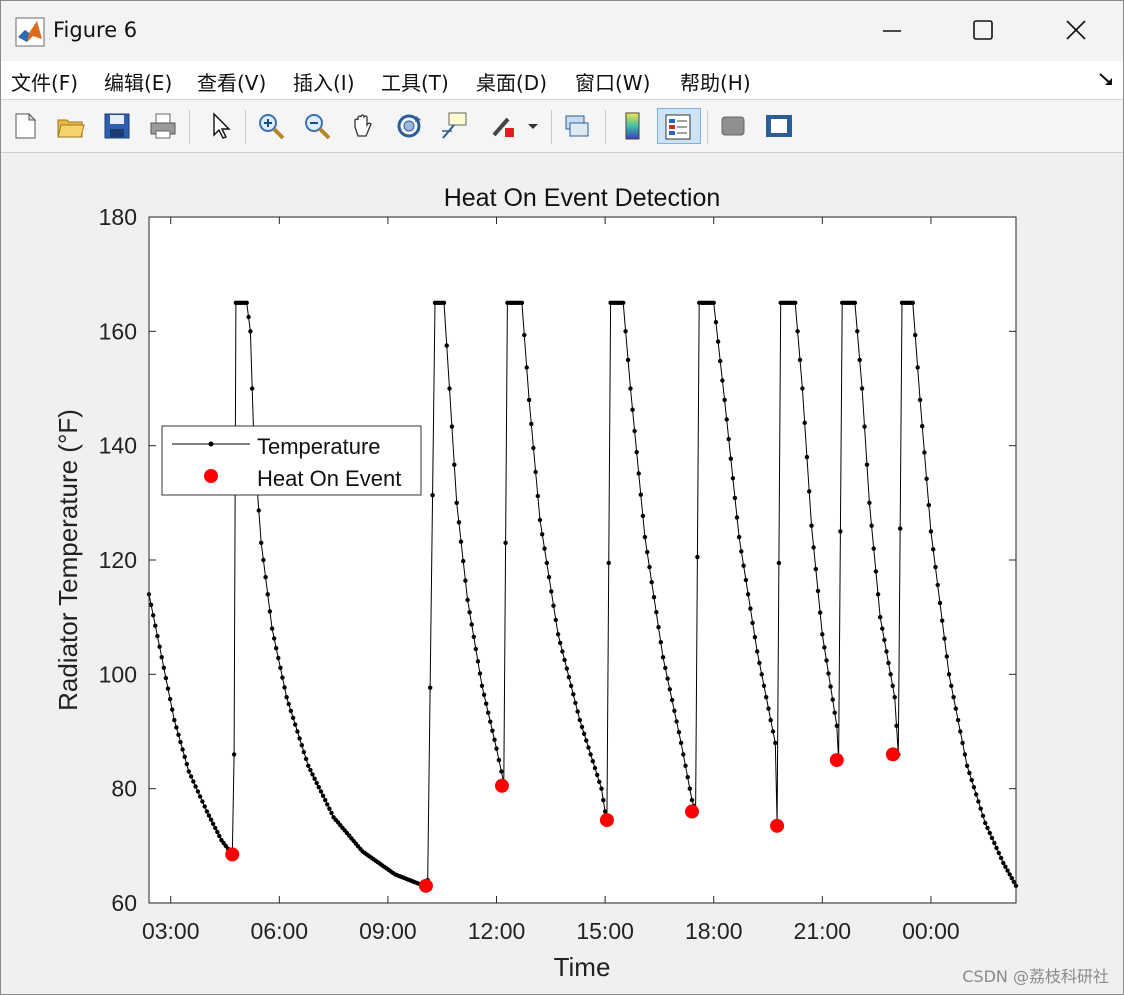 Image resolution: width=1124 pixels, height=995 pixels. Describe the element at coordinates (138, 83) in the screenshot. I see `menu-edit: 编辑(E)` at that location.